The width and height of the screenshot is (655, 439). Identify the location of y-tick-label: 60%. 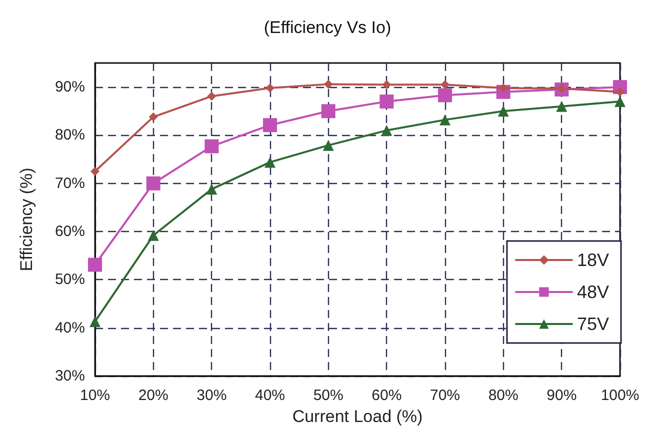
(69, 231).